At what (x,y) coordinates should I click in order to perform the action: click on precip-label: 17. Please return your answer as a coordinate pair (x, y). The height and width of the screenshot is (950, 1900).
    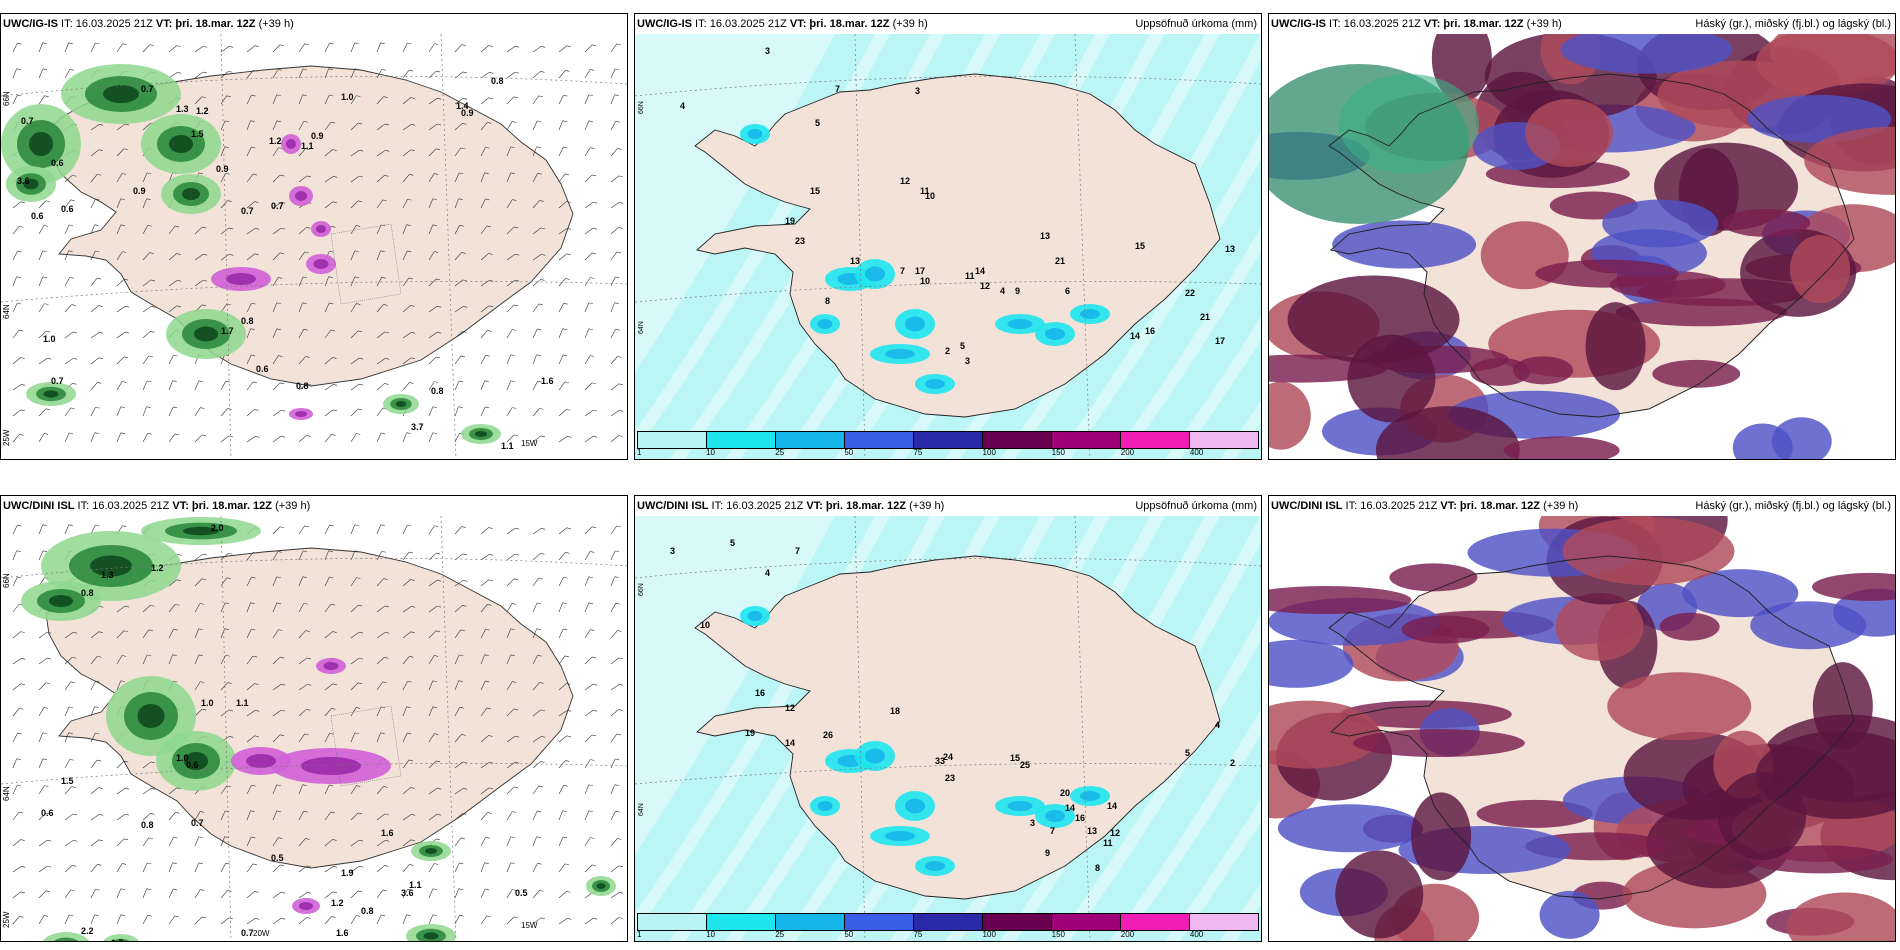
    Looking at the image, I should click on (1220, 341).